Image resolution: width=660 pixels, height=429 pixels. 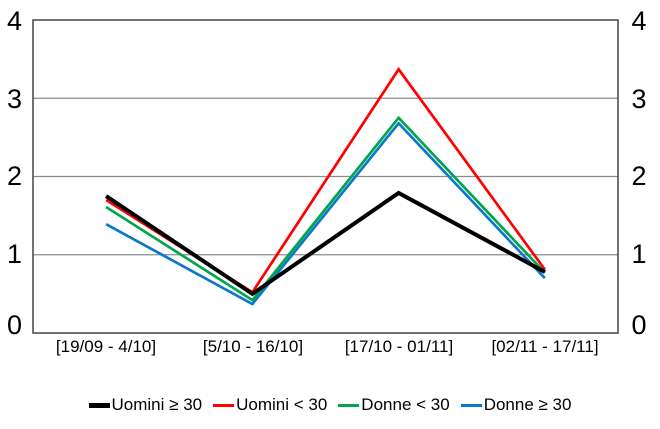 I want to click on legend-item-uomini-ge-30: Uomini ≥ 30, so click(x=145, y=405).